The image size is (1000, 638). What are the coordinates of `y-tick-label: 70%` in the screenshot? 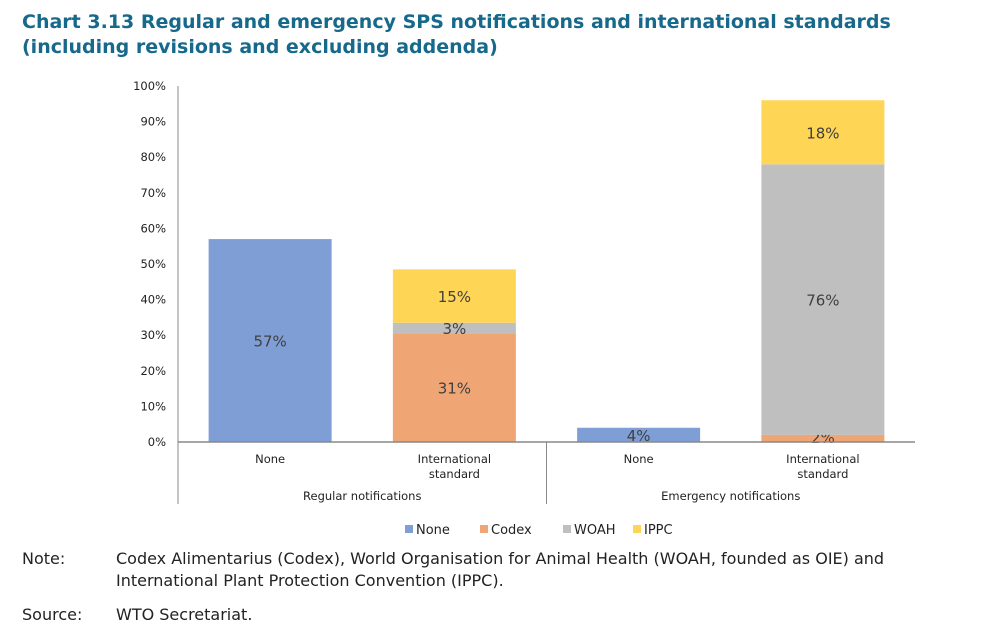 It's located at (153, 193).